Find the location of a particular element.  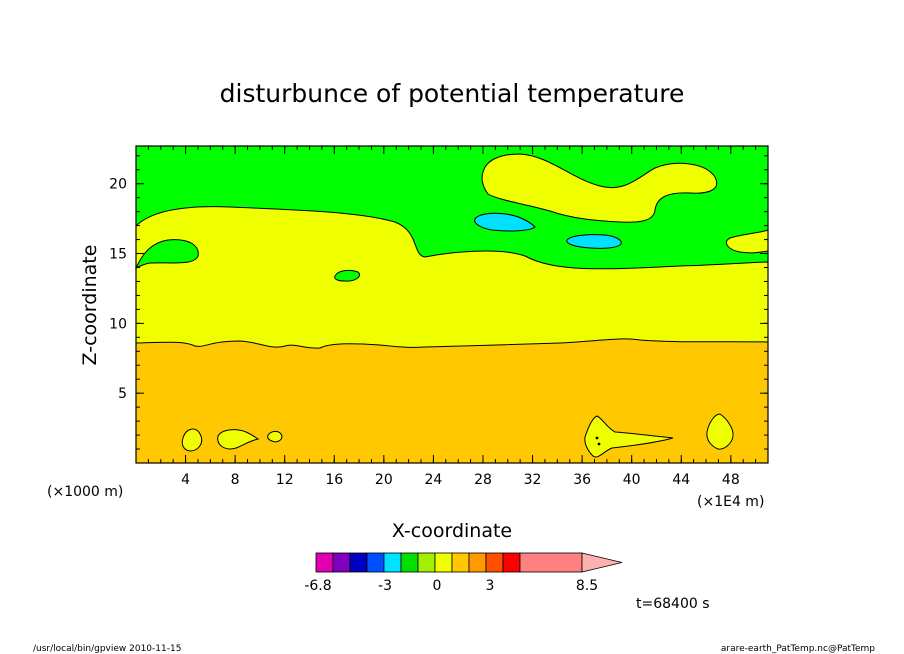

y-tick-label: 20 is located at coordinates (118, 185).